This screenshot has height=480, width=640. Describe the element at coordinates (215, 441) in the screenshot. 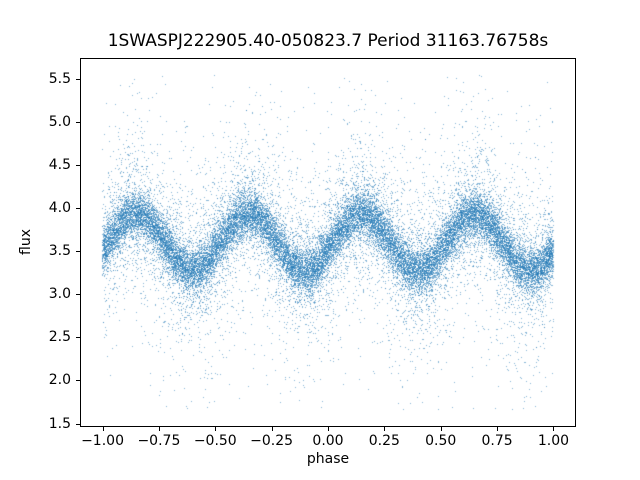

I see `x-tick-label: −0.50` at that location.